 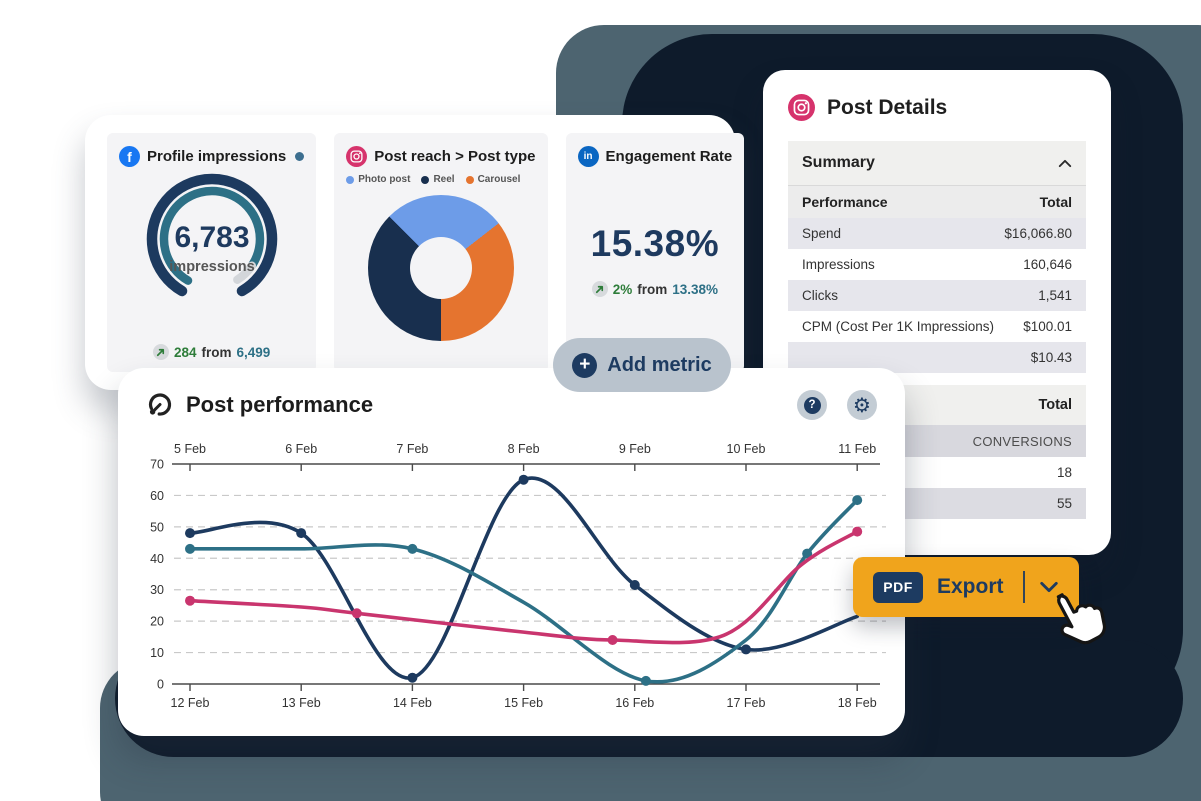 What do you see at coordinates (190, 703) in the screenshot?
I see `axis-tick-label: 12 Feb` at bounding box center [190, 703].